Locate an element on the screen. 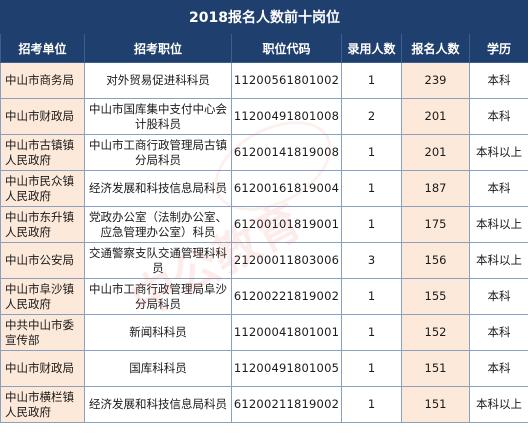 The height and width of the screenshot is (433, 528). cell-hire: 3 is located at coordinates (371, 260).